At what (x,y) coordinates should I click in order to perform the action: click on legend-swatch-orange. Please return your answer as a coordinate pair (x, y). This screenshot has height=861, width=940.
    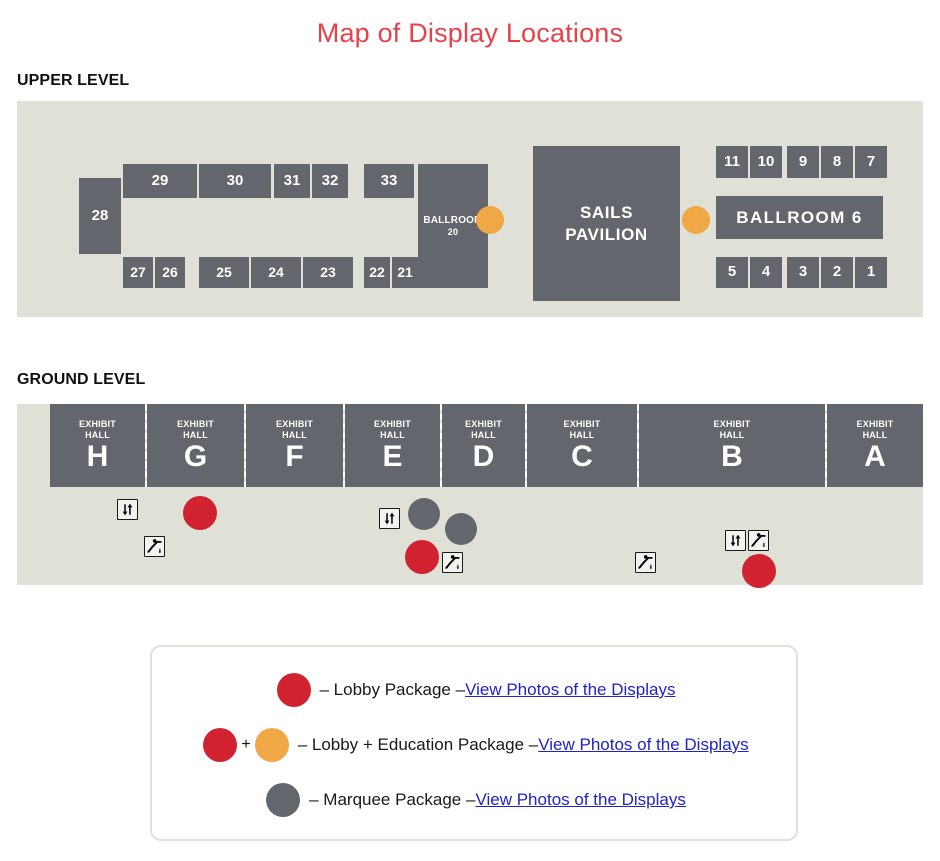
    Looking at the image, I should click on (271, 745).